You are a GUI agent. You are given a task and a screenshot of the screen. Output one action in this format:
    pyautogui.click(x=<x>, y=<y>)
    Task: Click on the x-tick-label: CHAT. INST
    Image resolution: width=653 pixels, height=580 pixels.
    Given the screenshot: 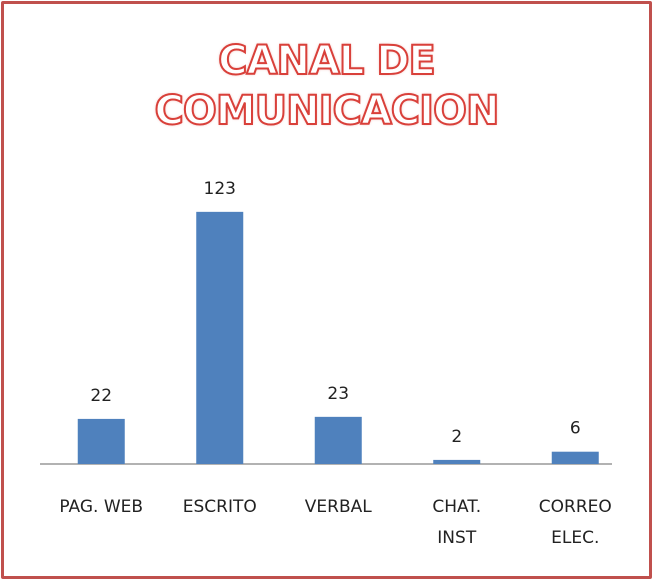 What is the action you would take?
    pyautogui.click(x=457, y=522)
    